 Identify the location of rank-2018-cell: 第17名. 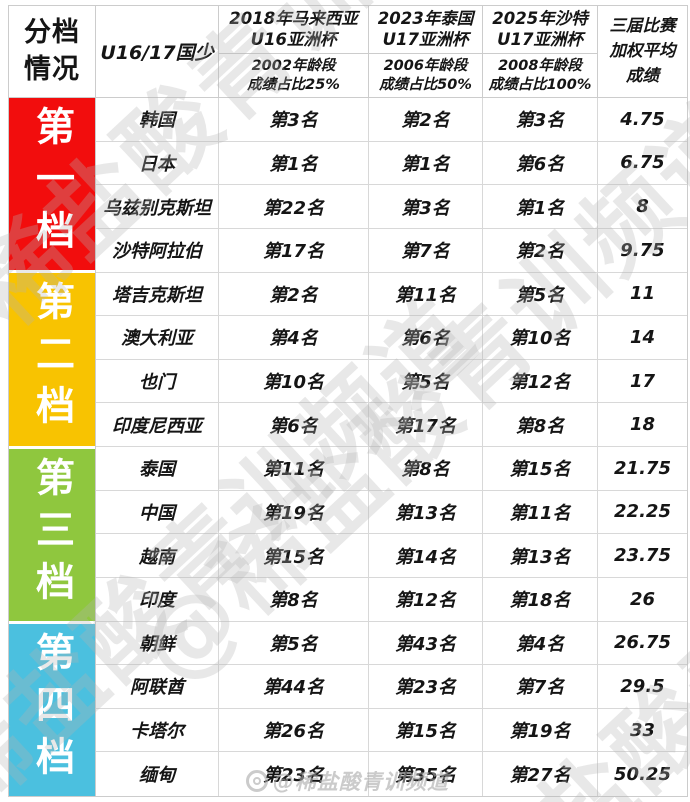
(294, 250).